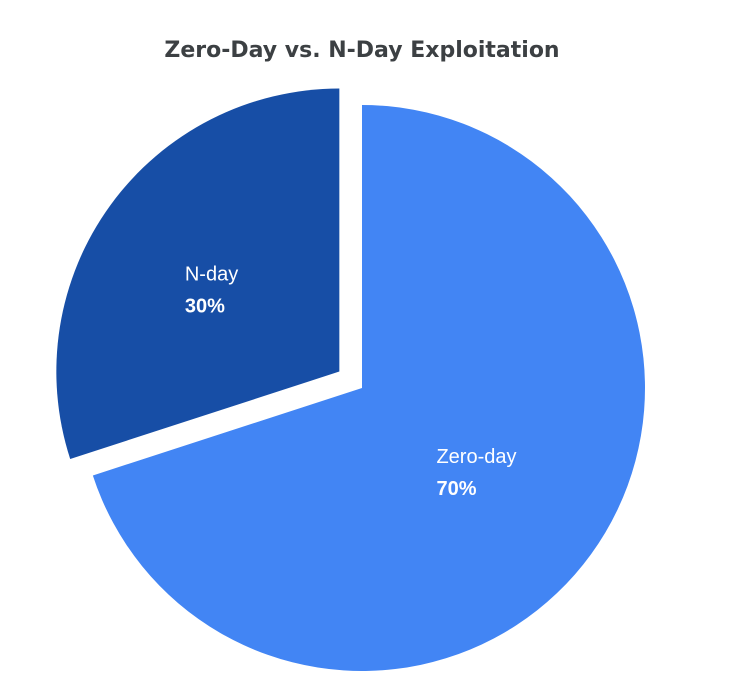  Describe the element at coordinates (456, 489) in the screenshot. I see `slice-value: 70%` at that location.